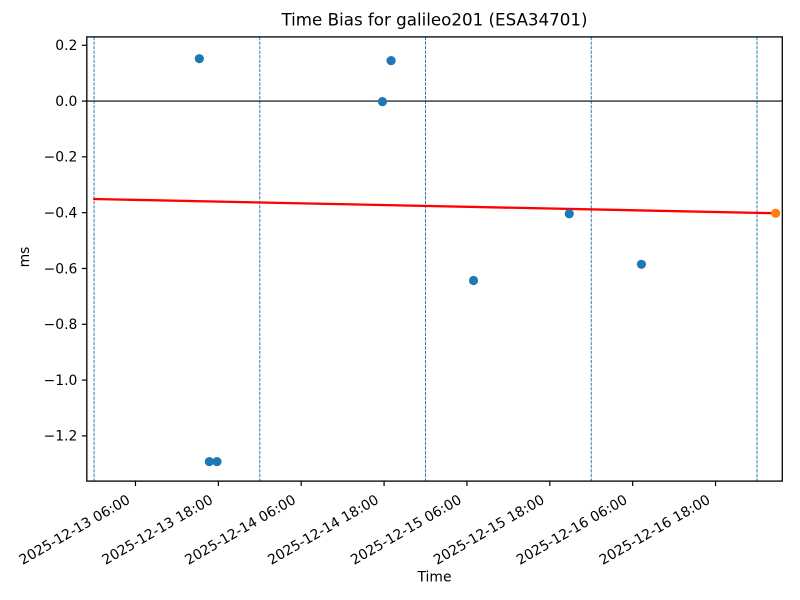  Describe the element at coordinates (61, 325) in the screenshot. I see `y-tick-label: −0.8` at that location.